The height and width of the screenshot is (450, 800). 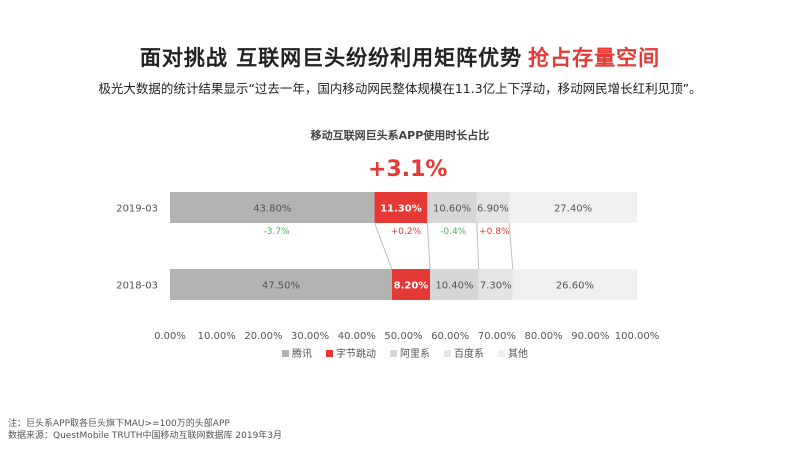 I want to click on headline: 面对挑战 互联网巨头纷纷利用矩阵优势 抢占存量空间, so click(x=400, y=57).